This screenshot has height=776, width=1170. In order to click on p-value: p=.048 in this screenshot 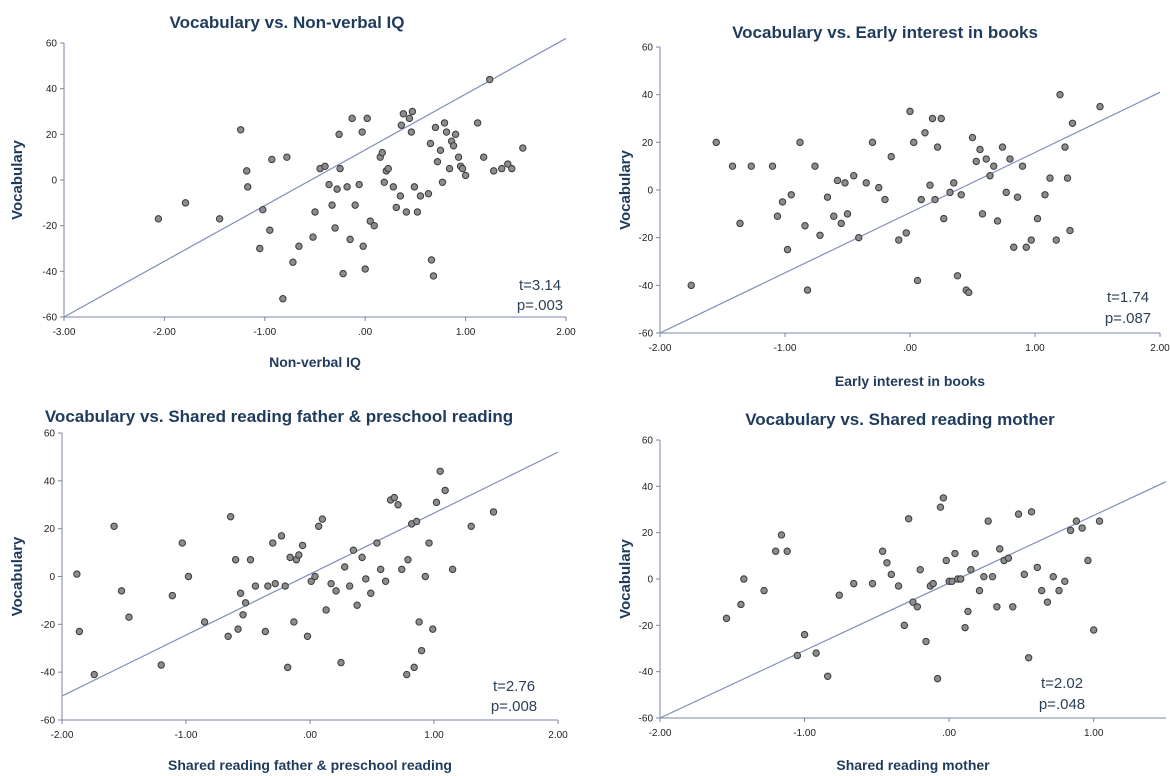, I will do `click(1062, 704)`.